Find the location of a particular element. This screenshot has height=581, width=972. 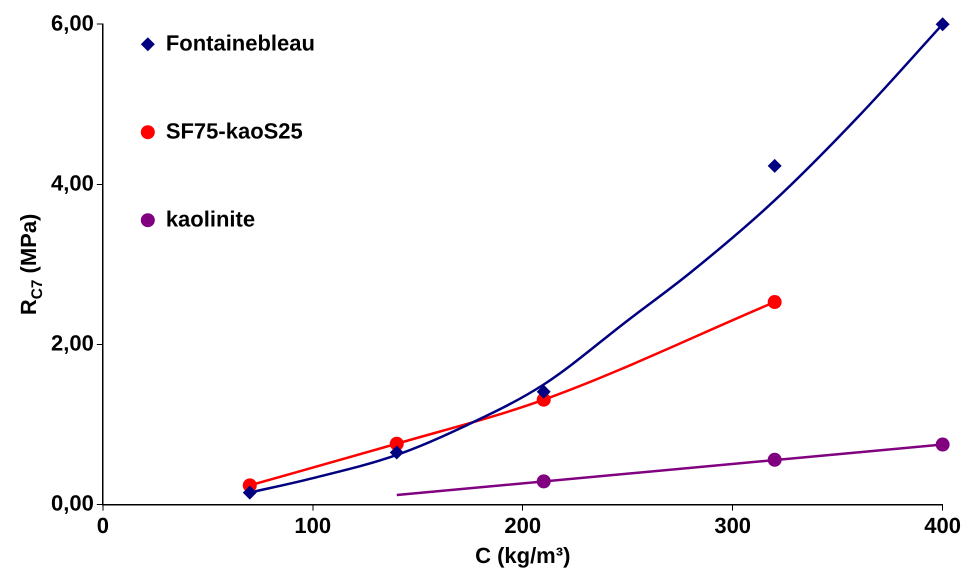

legend-label: kaolinite is located at coordinates (211, 219).